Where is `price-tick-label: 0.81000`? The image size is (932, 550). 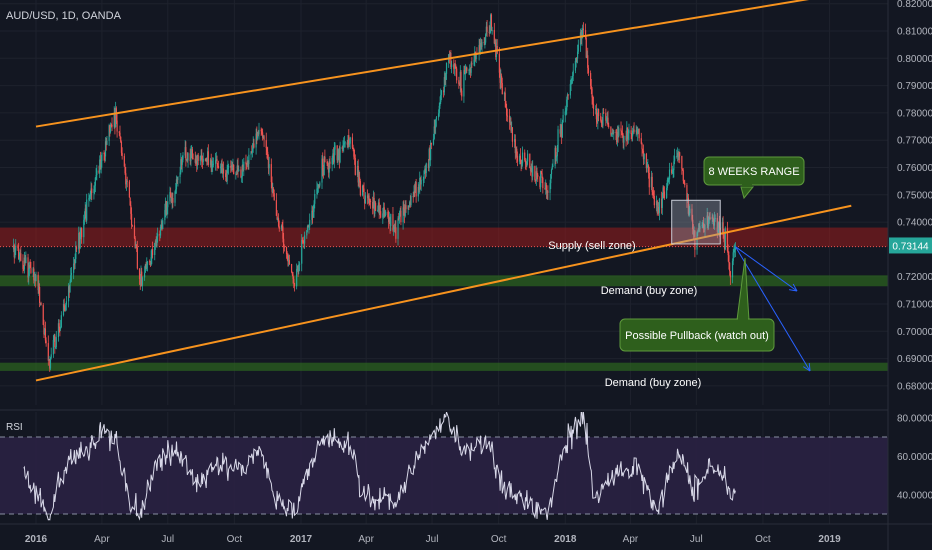 price-tick-label: 0.81000 is located at coordinates (914, 32).